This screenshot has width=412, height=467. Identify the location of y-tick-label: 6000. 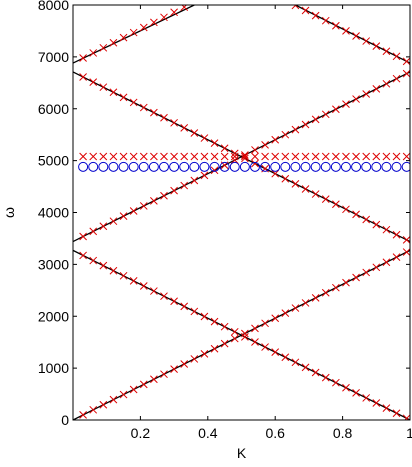
(53, 109).